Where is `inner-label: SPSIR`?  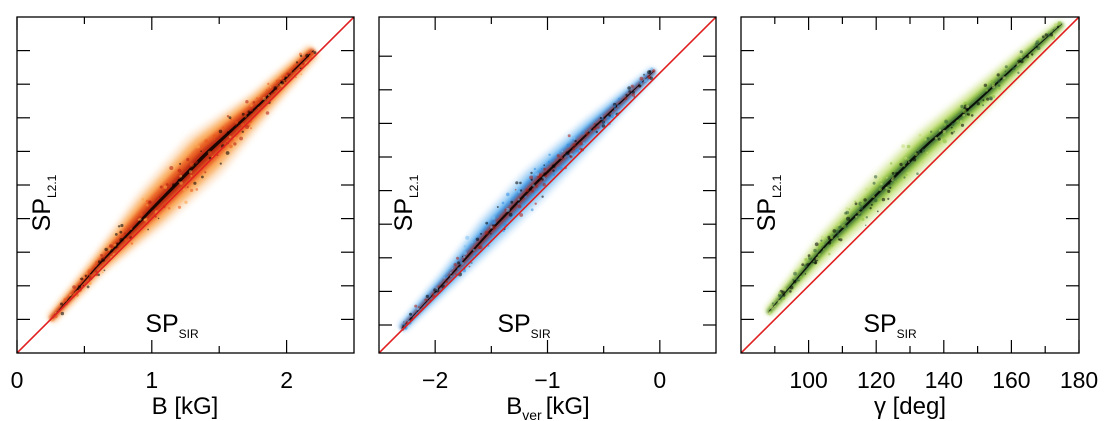 inner-label: SPSIR is located at coordinates (172, 325).